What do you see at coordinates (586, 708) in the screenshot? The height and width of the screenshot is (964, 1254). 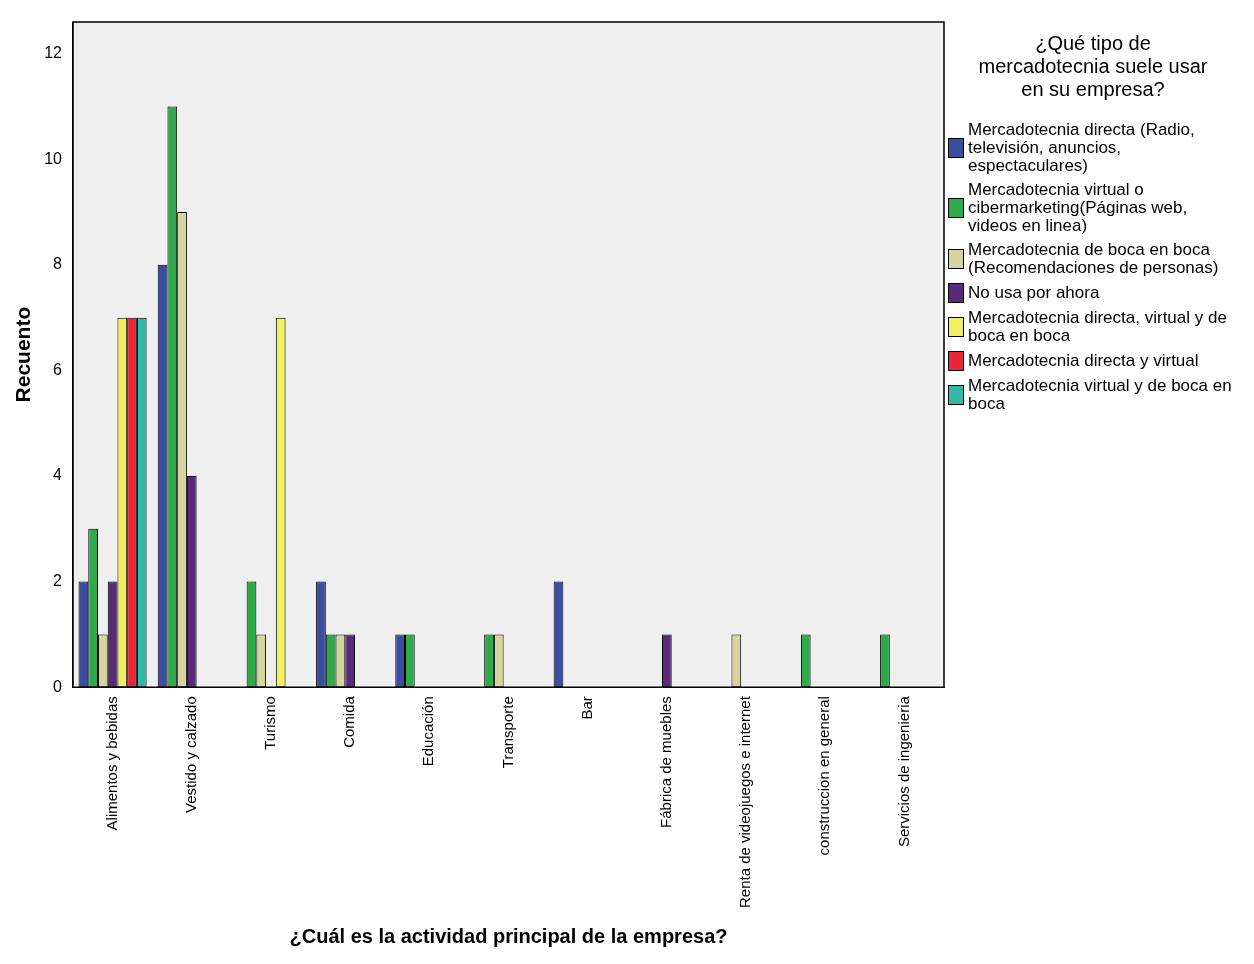 I see `x-tick-label: Bar` at bounding box center [586, 708].